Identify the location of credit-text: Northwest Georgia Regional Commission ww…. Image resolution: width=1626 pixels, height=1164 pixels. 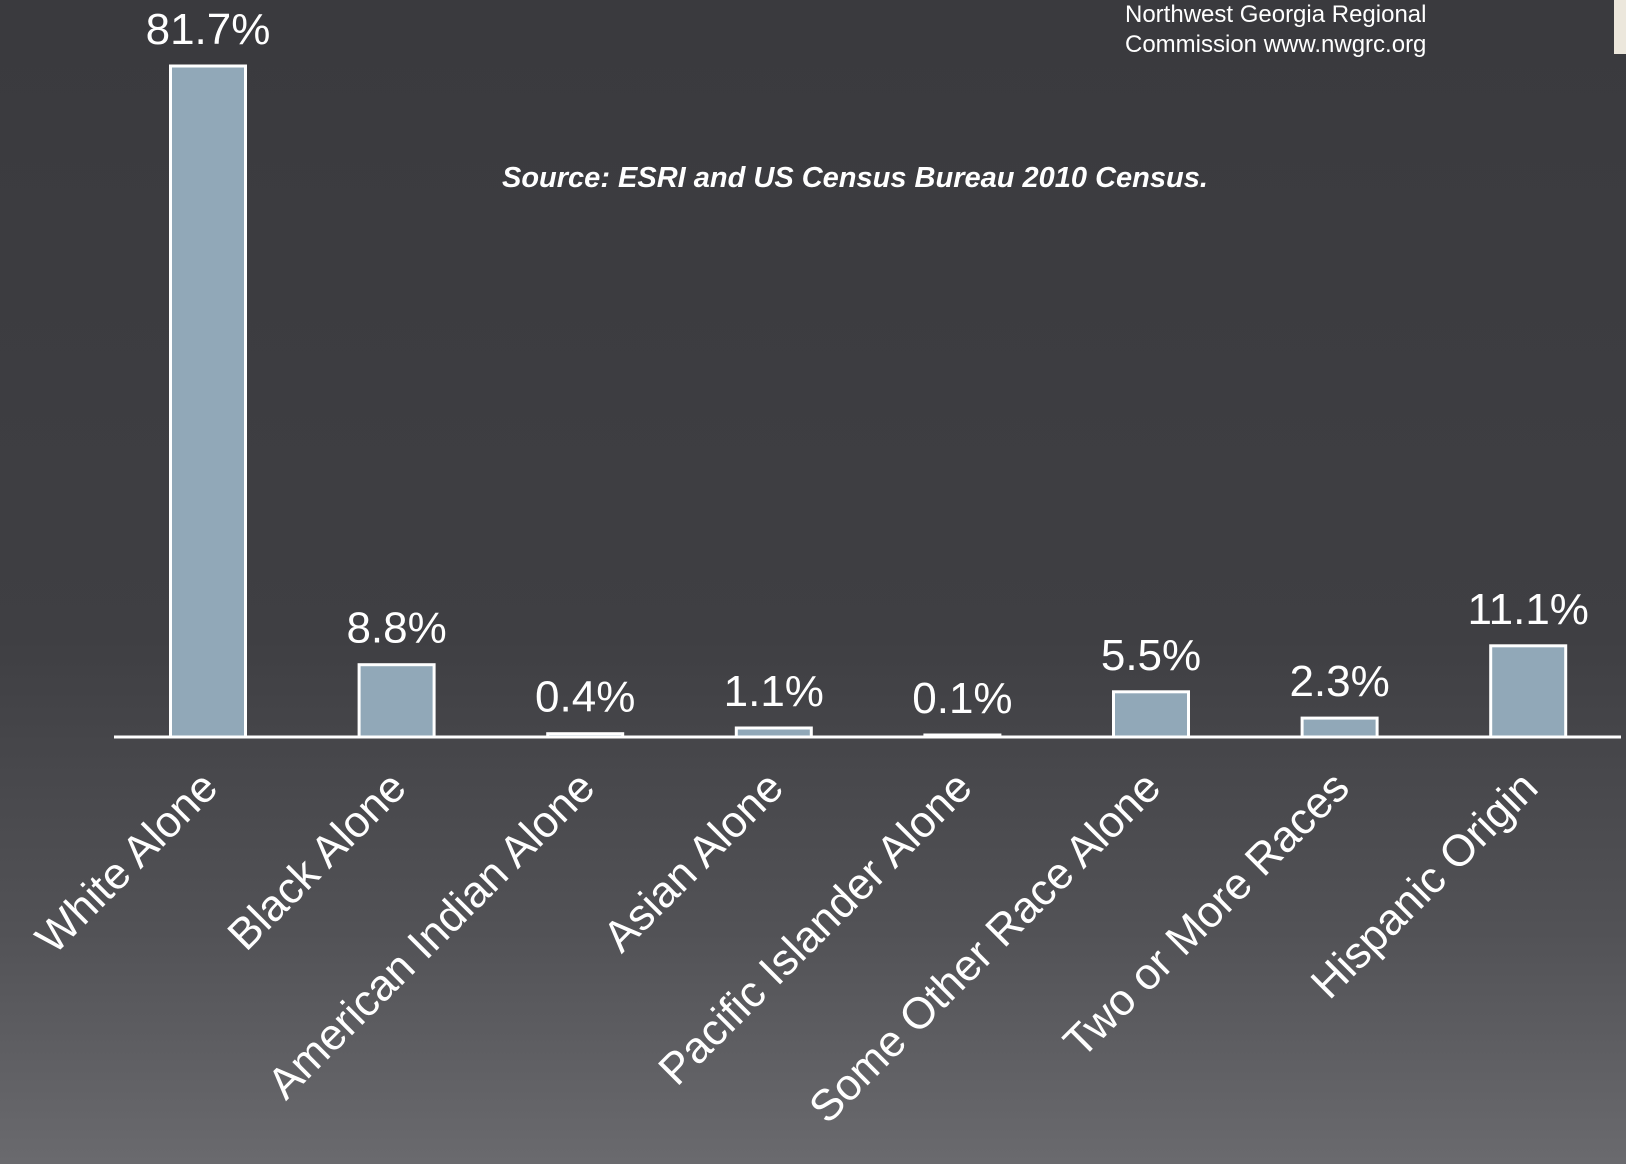
(1335, 30).